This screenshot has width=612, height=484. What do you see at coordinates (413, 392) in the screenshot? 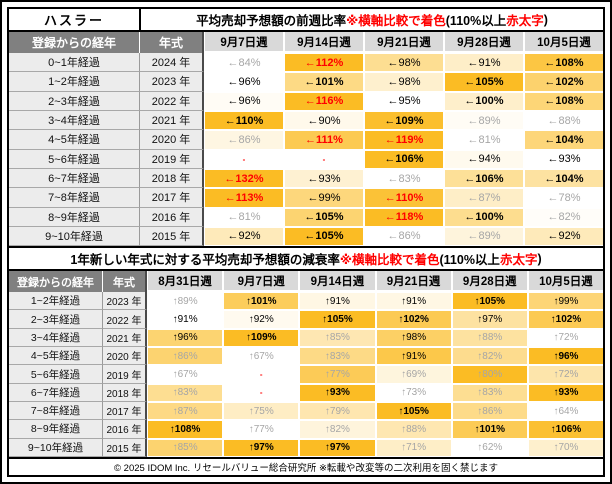
I see `heat-cell: ↑73%` at bounding box center [413, 392].